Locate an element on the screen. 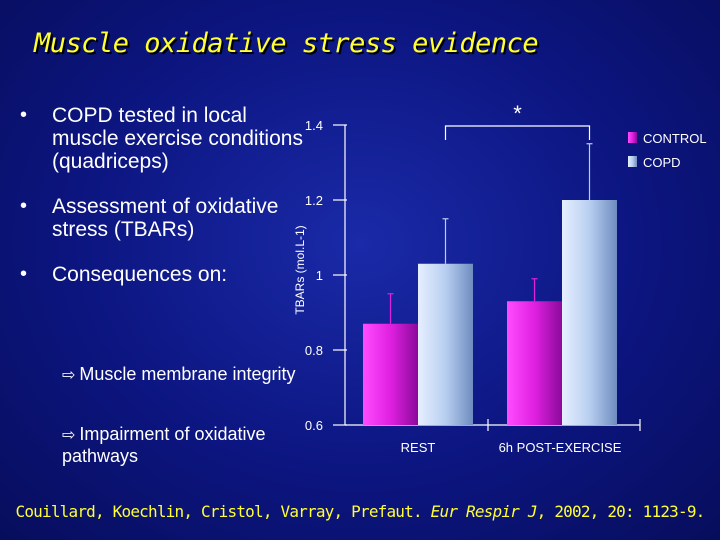 This screenshot has width=720, height=540. legend-swatch-control is located at coordinates (632, 137).